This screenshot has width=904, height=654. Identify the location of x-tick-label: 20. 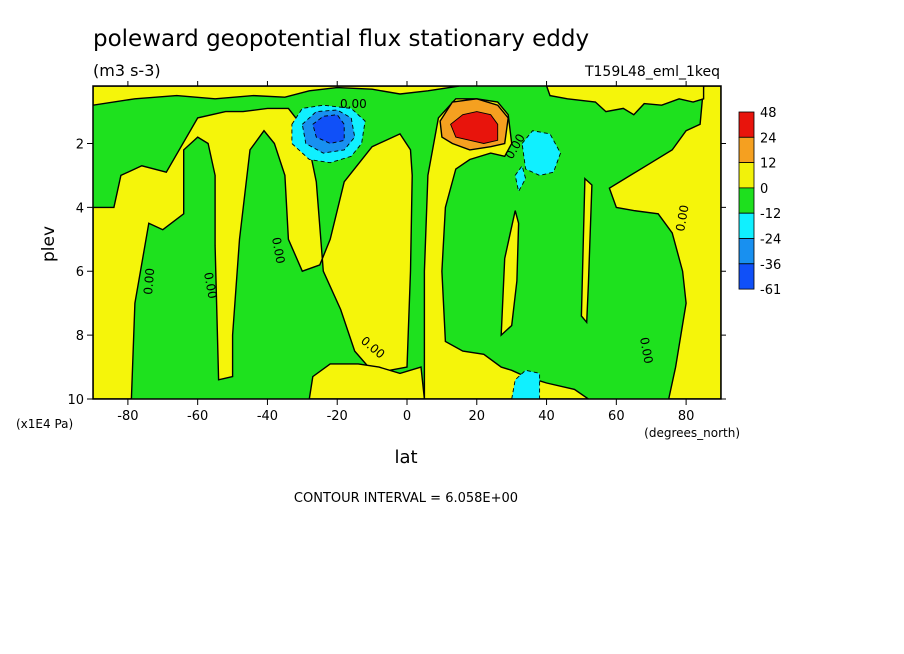
(477, 416).